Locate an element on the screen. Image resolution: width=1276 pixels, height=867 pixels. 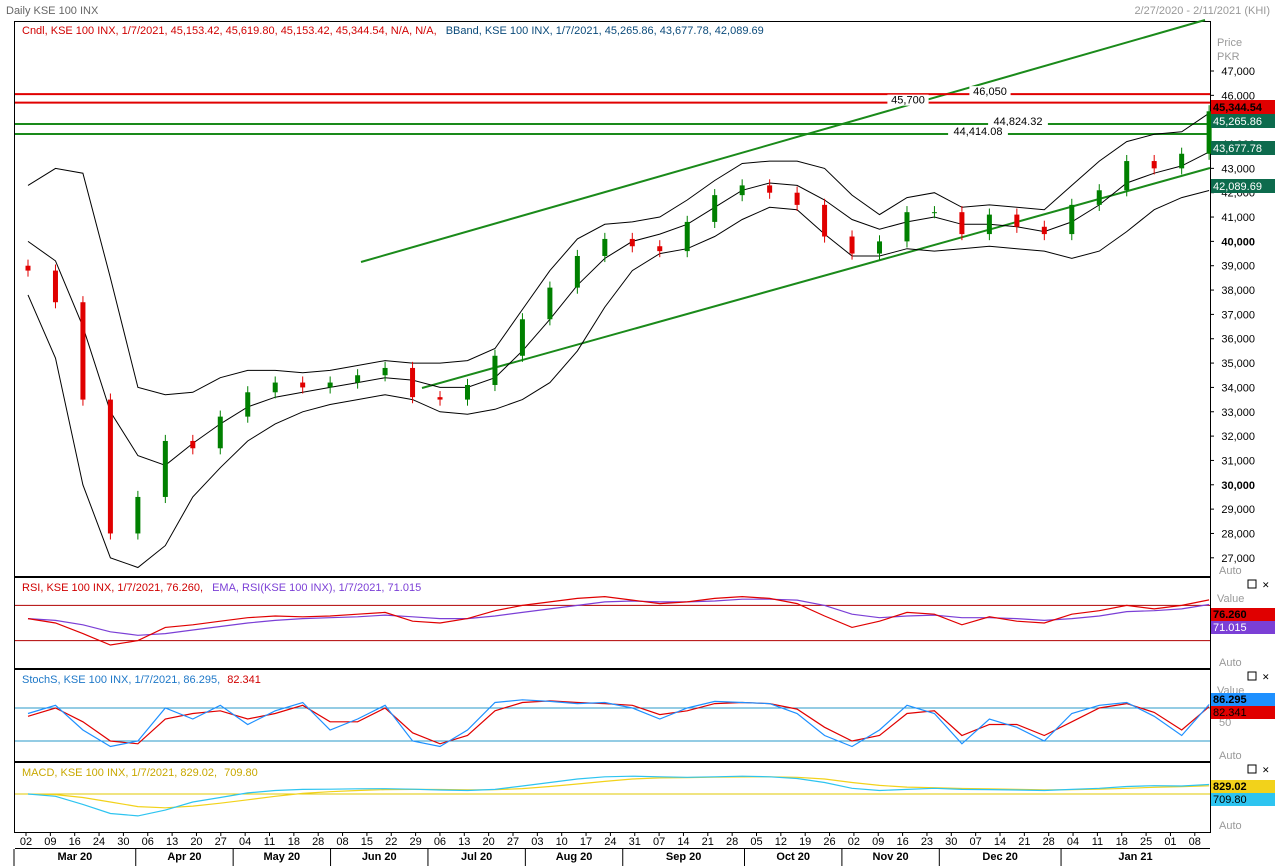
stoch-maximize-icon is located at coordinates (1252, 676).